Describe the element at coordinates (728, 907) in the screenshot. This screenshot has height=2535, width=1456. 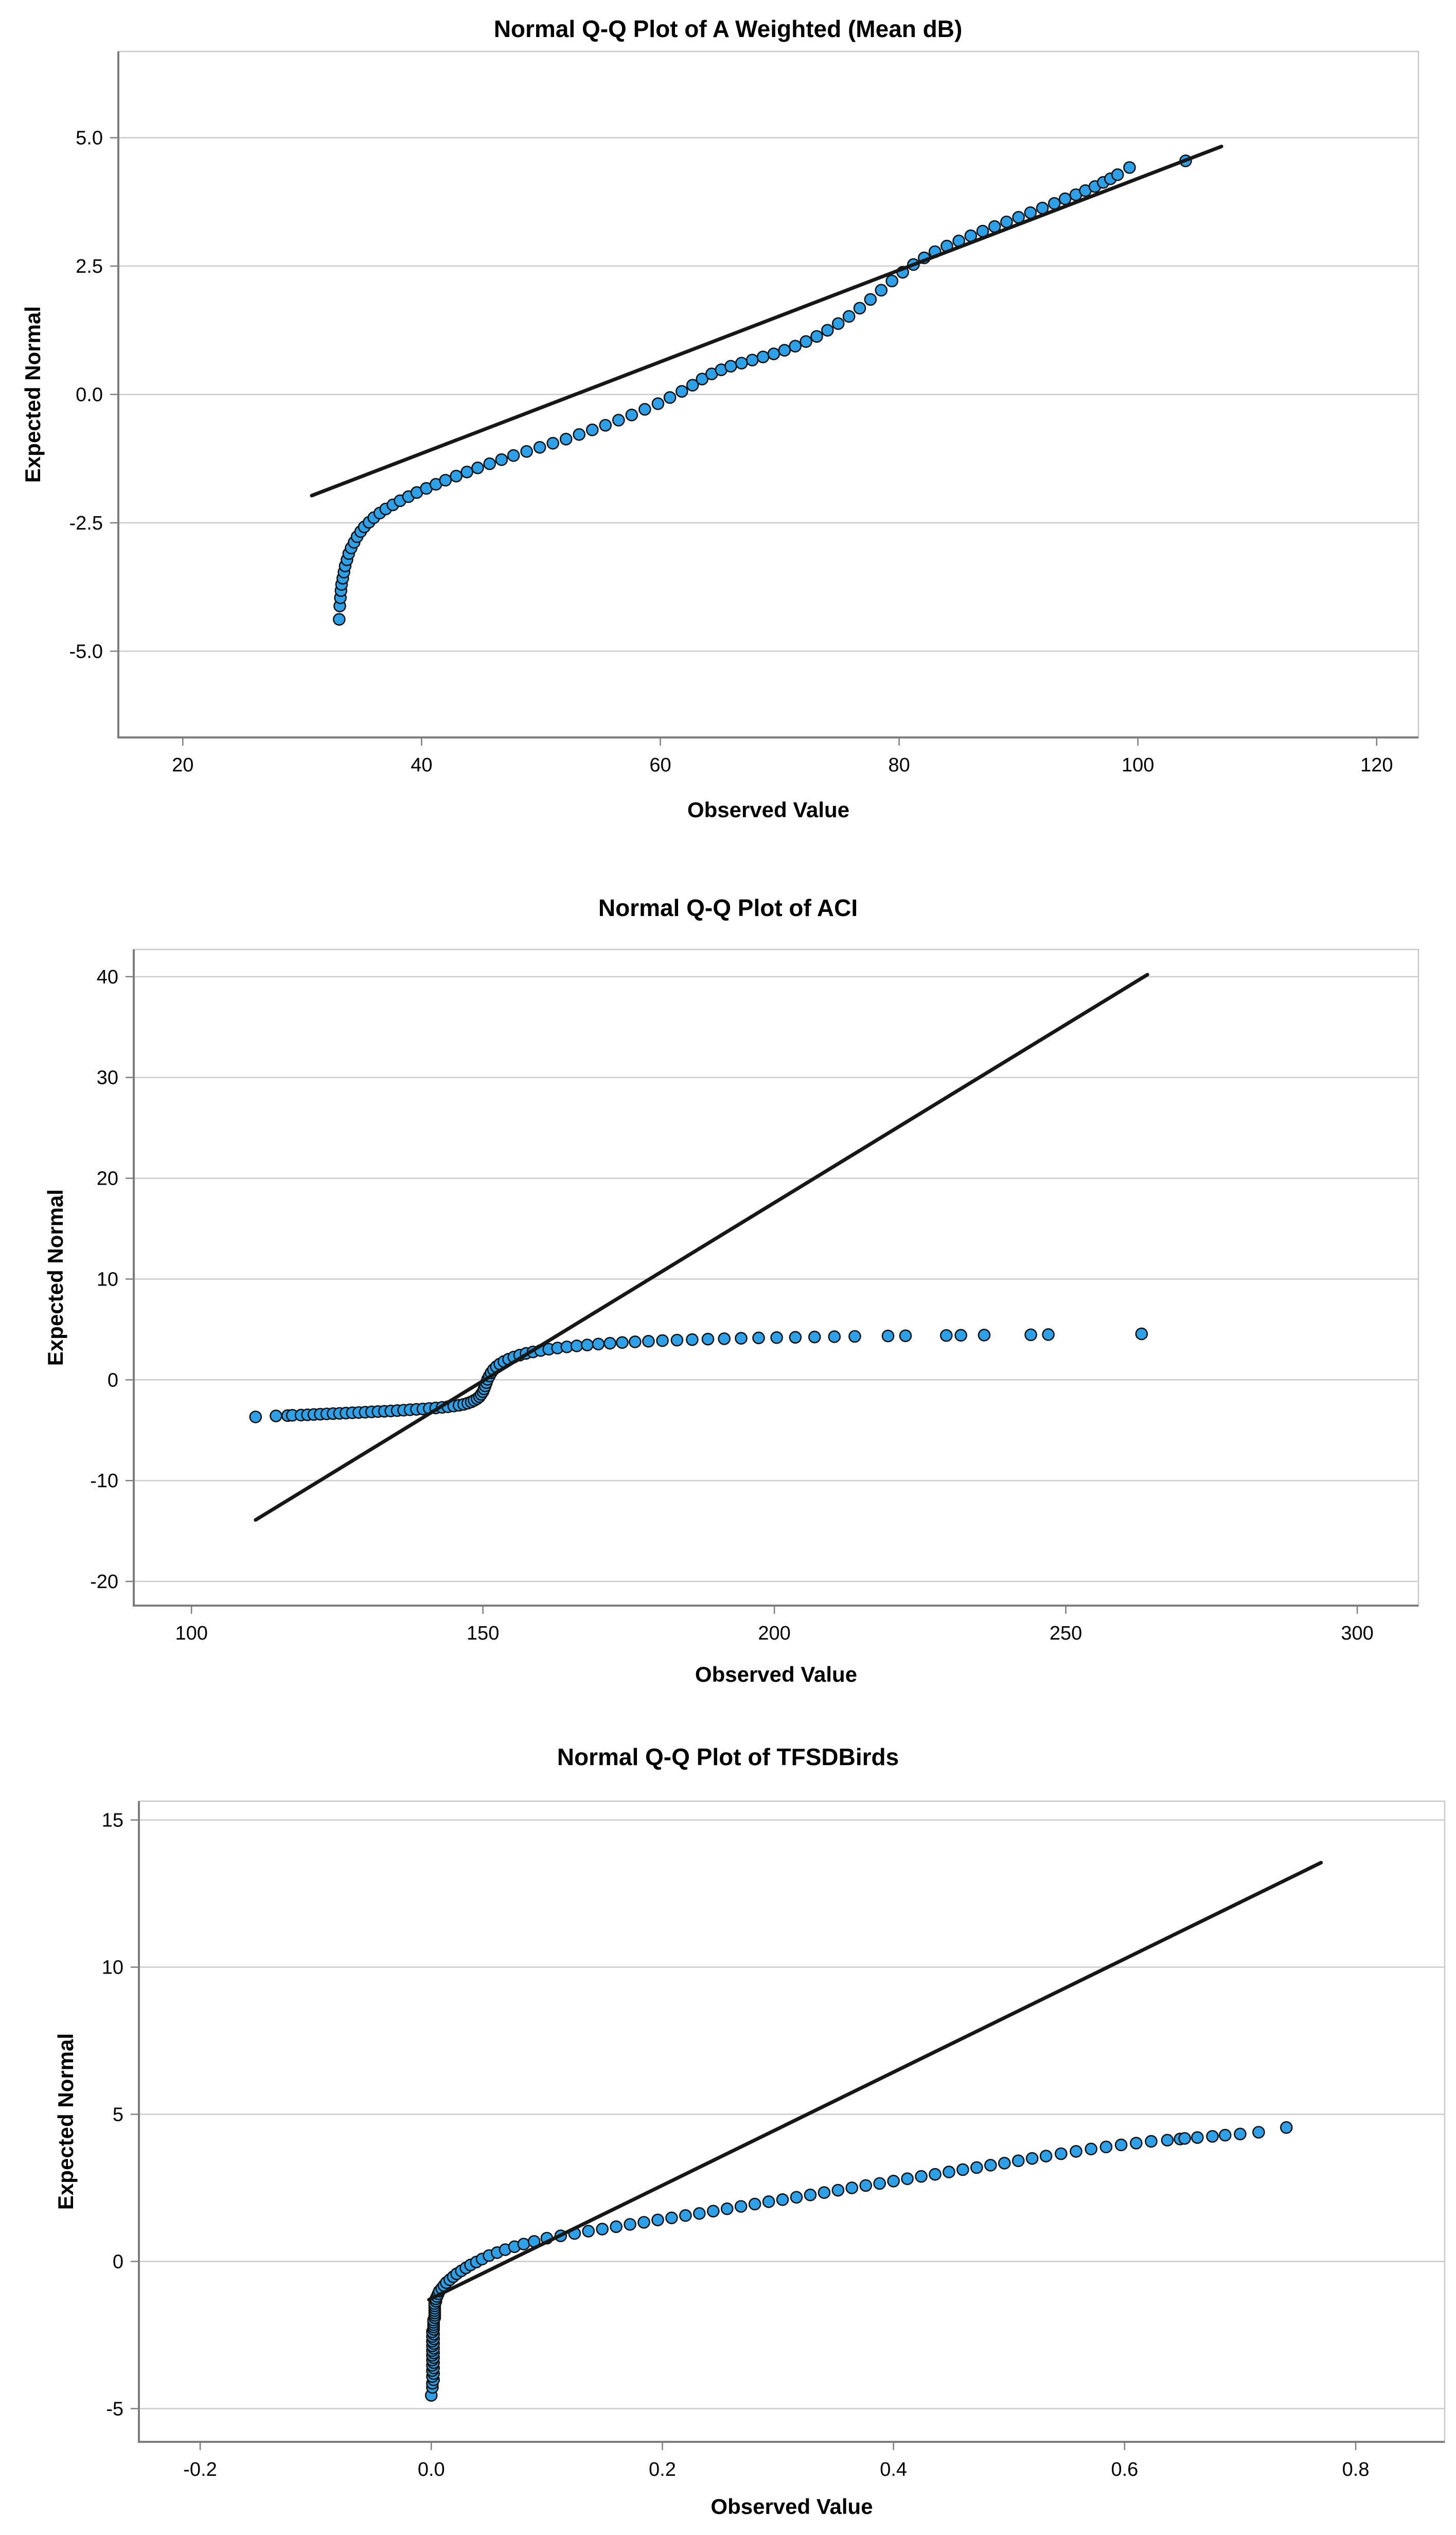
I see `chart-title: Normal Q-Q Plot of ACI` at that location.